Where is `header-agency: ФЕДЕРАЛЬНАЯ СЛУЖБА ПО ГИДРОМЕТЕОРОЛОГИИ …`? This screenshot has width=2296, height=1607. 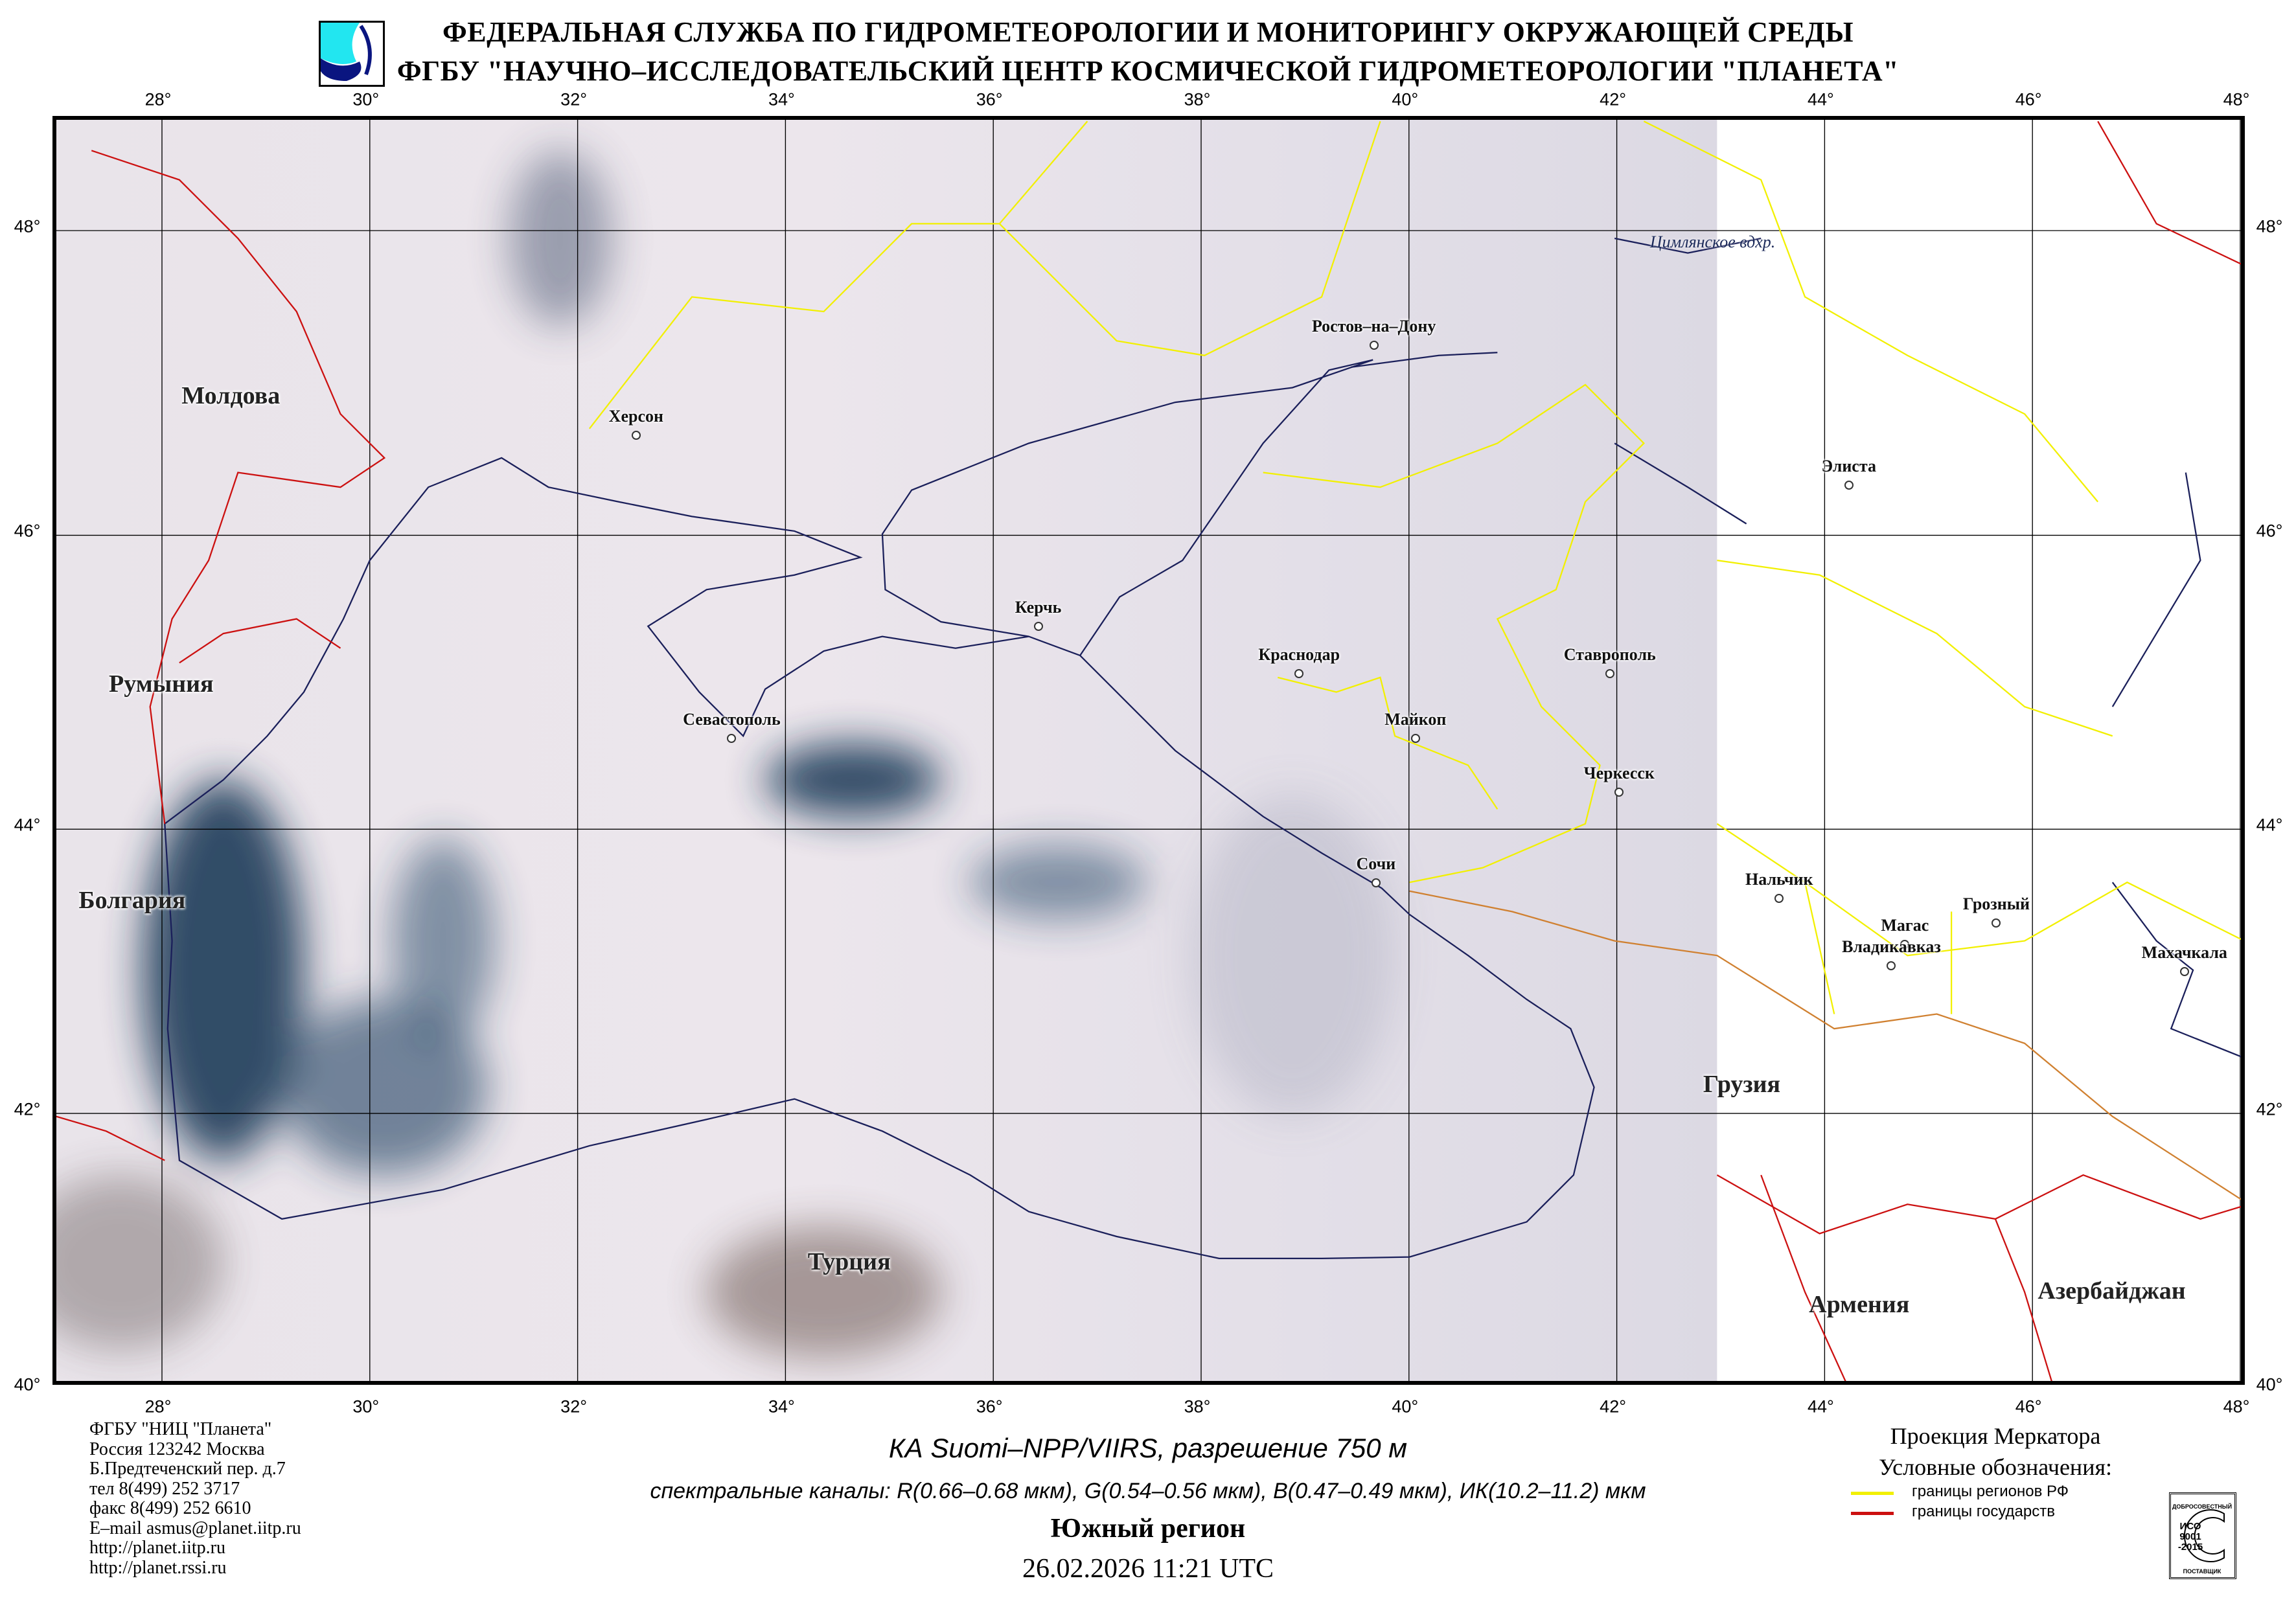 header-agency: ФЕДЕРАЛЬНАЯ СЛУЖБА ПО ГИДРОМЕТЕОРОЛОГИИ … is located at coordinates (1148, 32).